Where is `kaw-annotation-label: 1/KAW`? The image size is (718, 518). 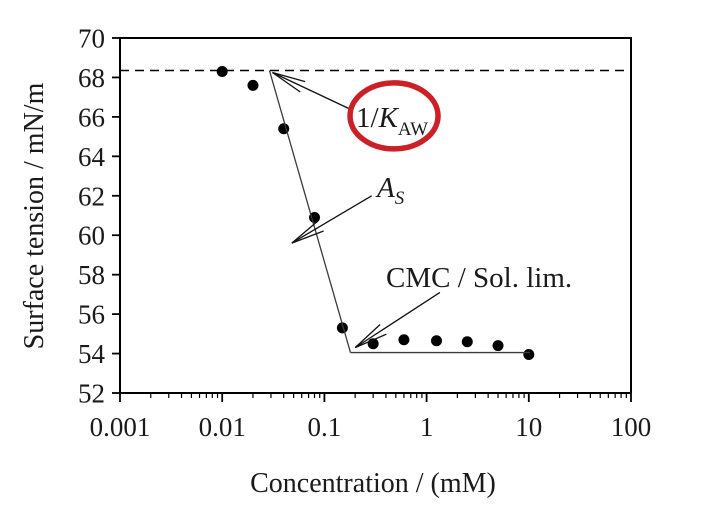 kaw-annotation-label: 1/KAW is located at coordinates (392, 121).